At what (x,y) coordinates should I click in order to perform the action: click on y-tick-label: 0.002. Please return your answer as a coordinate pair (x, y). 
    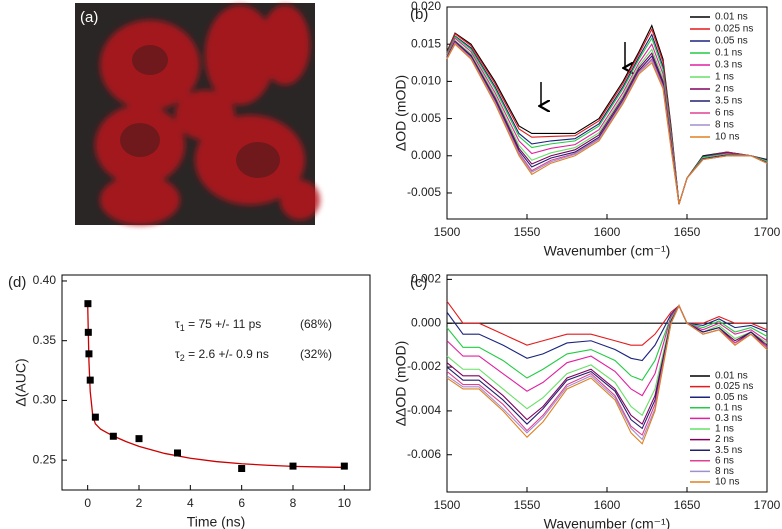
    Looking at the image, I should click on (426, 279).